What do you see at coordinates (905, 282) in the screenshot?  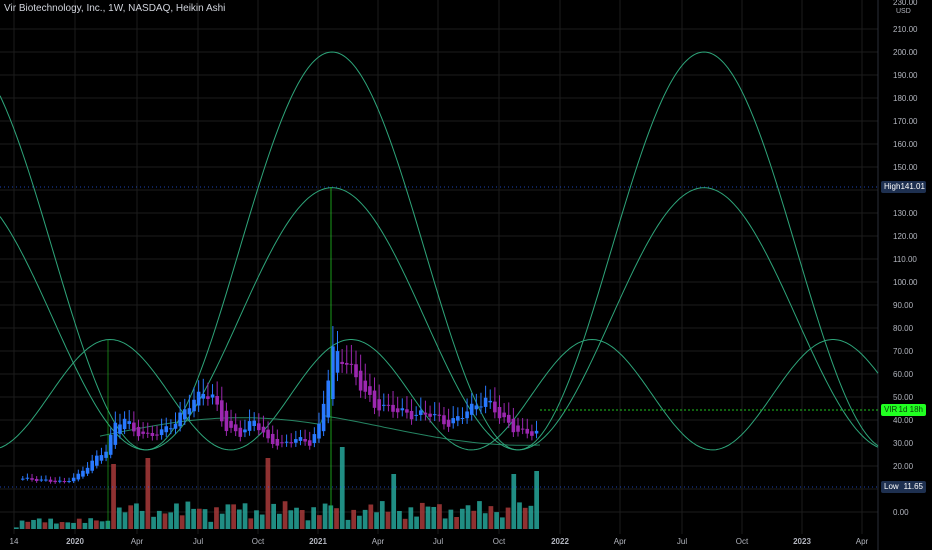 I see `price-tick-label: 100.00` at bounding box center [905, 282].